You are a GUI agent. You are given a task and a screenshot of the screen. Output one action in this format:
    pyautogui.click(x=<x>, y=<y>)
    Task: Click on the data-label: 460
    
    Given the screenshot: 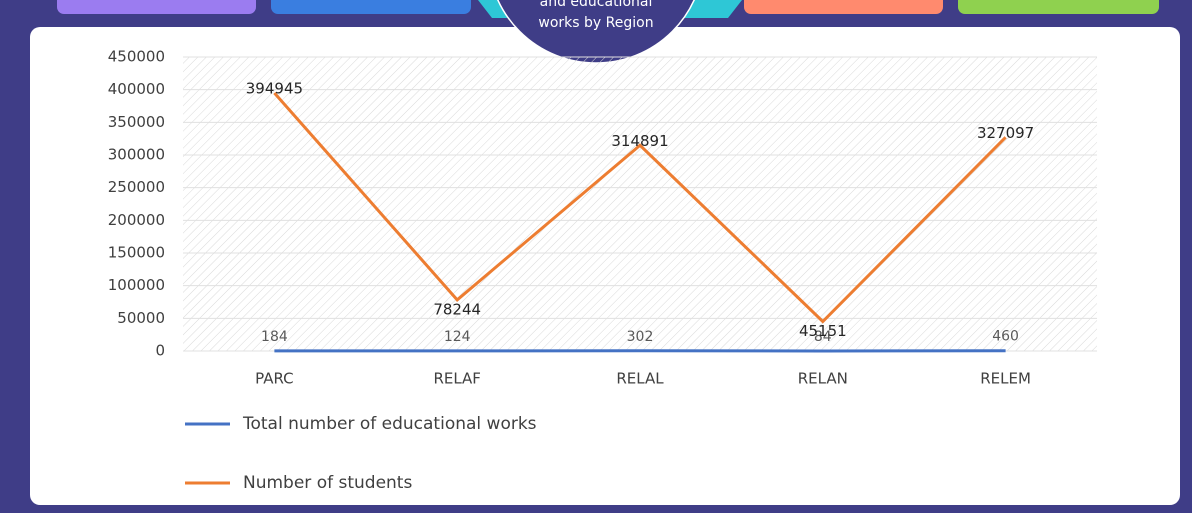 What is the action you would take?
    pyautogui.click(x=1005, y=337)
    